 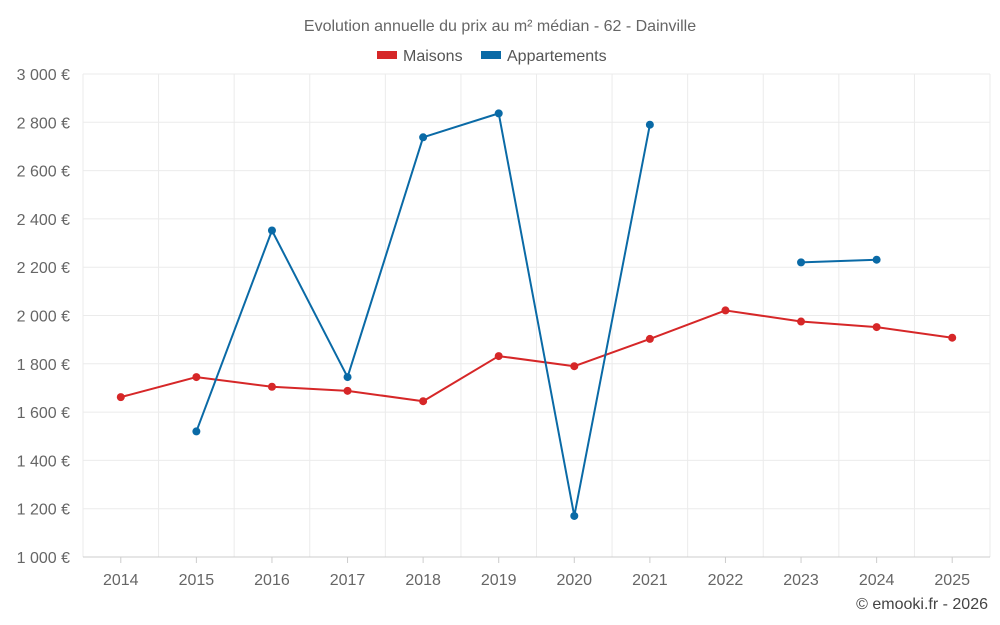 I want to click on y-tick-label: 2 800 €, so click(x=43, y=123).